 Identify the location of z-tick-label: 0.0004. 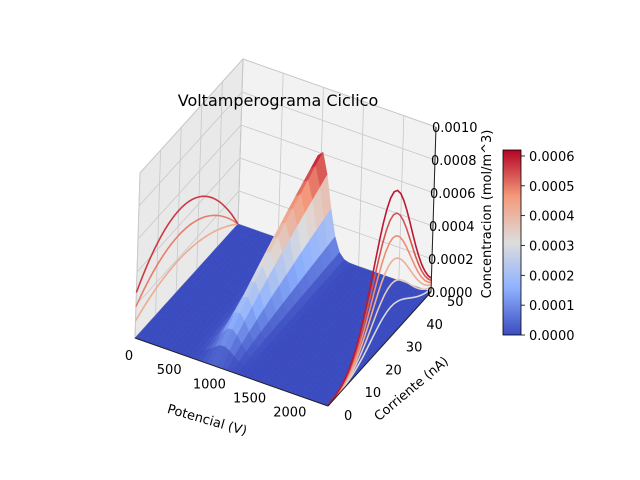
(452, 227).